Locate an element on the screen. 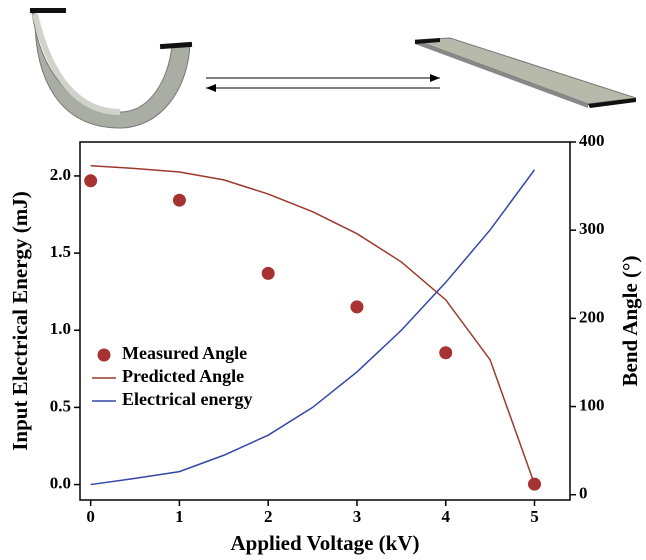  x-tick-label: 3 is located at coordinates (357, 516).